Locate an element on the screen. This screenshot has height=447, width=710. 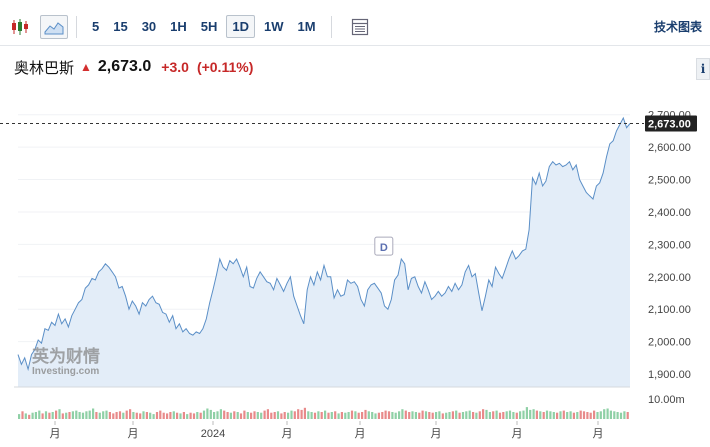
timeframe-1h: 1H is located at coordinates (178, 26).